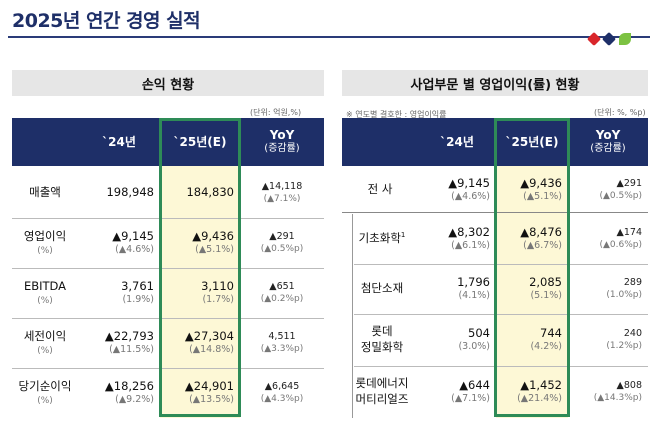 Image resolution: width=658 pixels, height=431 pixels. What do you see at coordinates (382, 347) in the screenshot?
I see `row-label-line2: 정밀화학` at bounding box center [382, 347].